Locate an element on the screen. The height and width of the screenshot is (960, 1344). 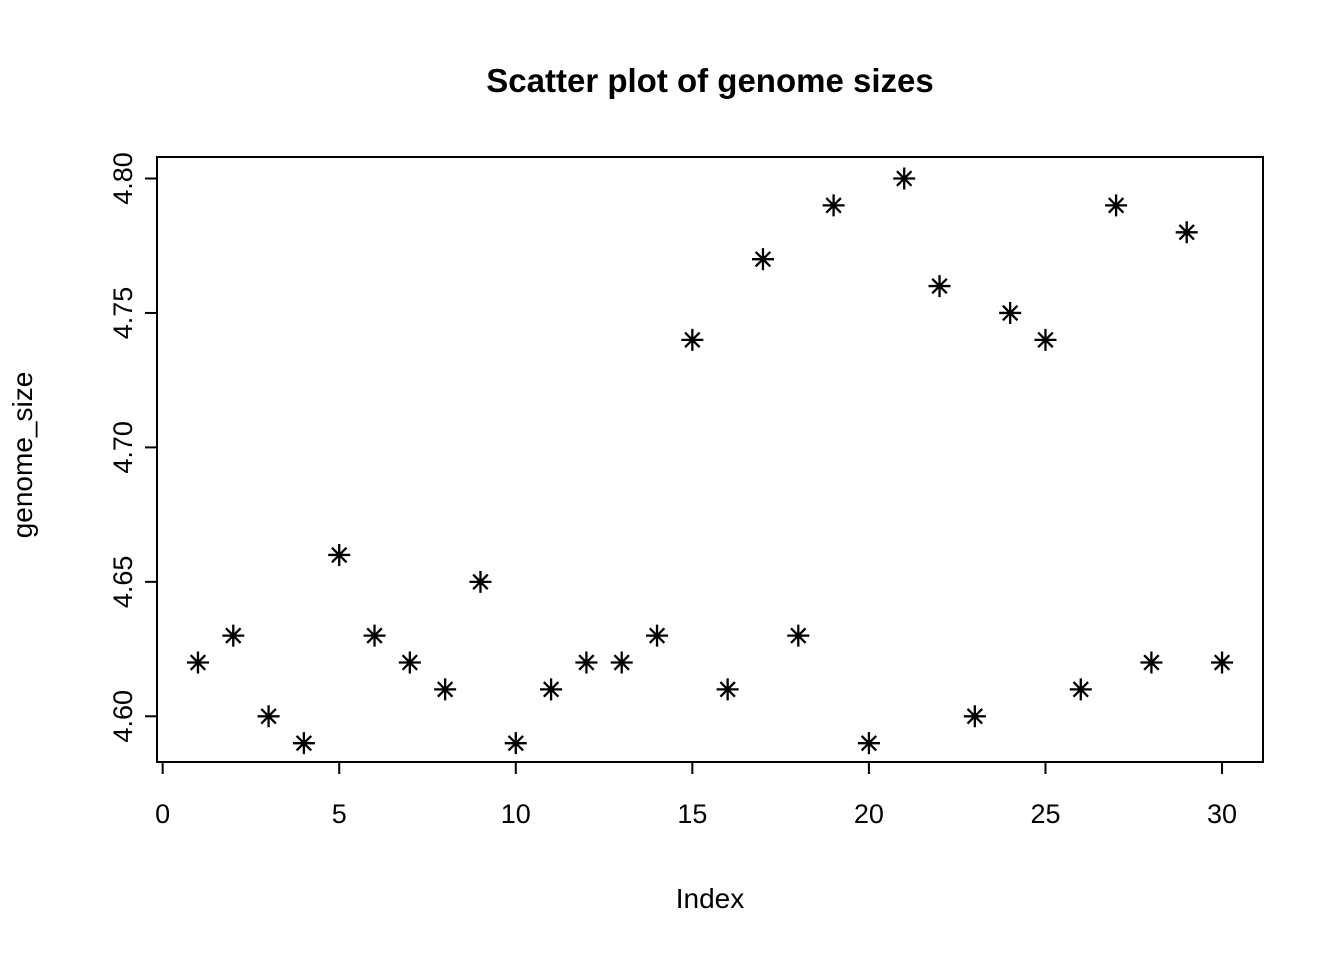
x-tick-label: 5 is located at coordinates (339, 814).